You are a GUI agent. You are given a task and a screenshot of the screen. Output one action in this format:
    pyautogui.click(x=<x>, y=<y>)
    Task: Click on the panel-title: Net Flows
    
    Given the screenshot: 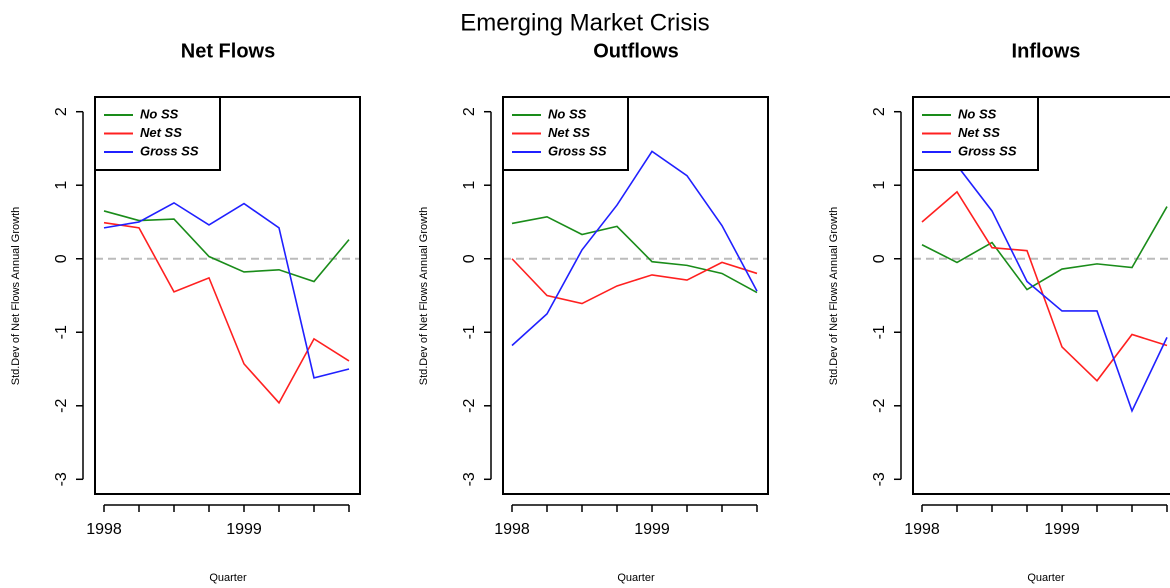 What is the action you would take?
    pyautogui.click(x=228, y=51)
    